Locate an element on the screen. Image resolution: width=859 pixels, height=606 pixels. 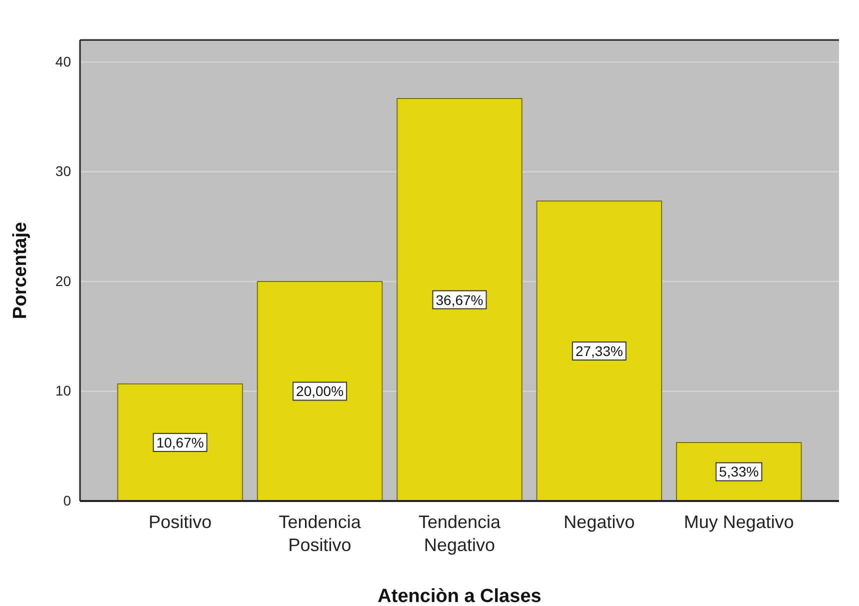
x-tick-label: Negativo is located at coordinates (599, 522).